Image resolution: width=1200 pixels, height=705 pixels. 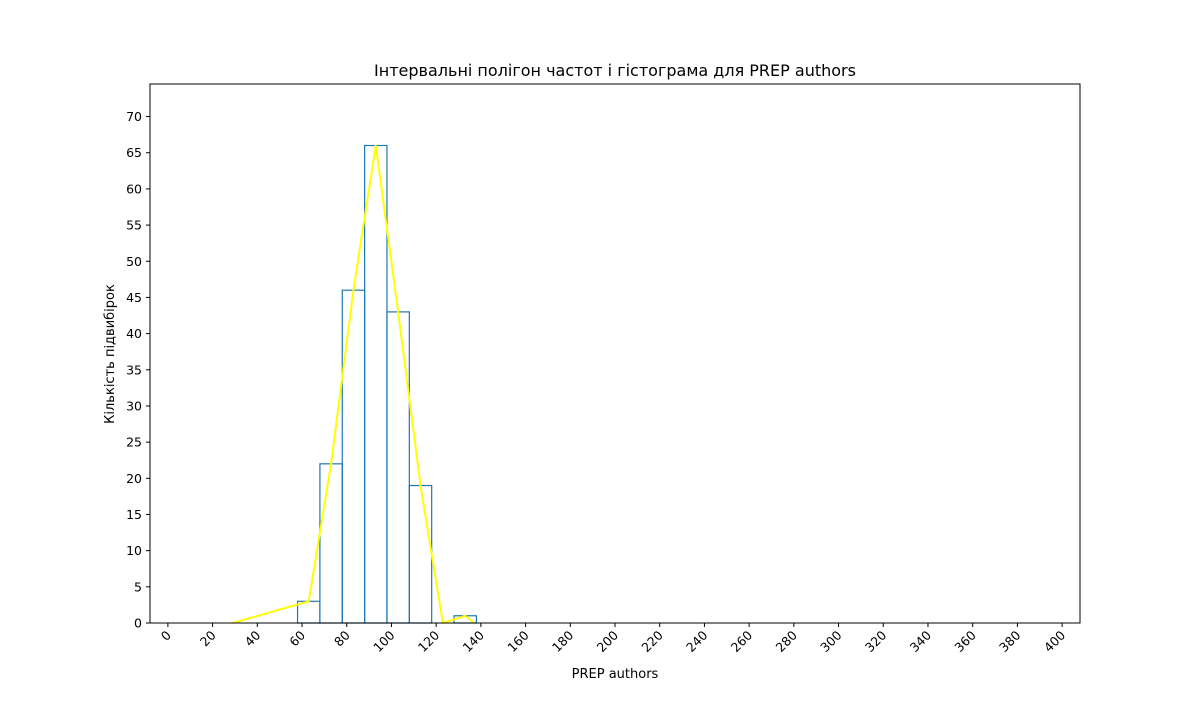 What do you see at coordinates (429, 641) in the screenshot?
I see `x-tick-label: 120` at bounding box center [429, 641].